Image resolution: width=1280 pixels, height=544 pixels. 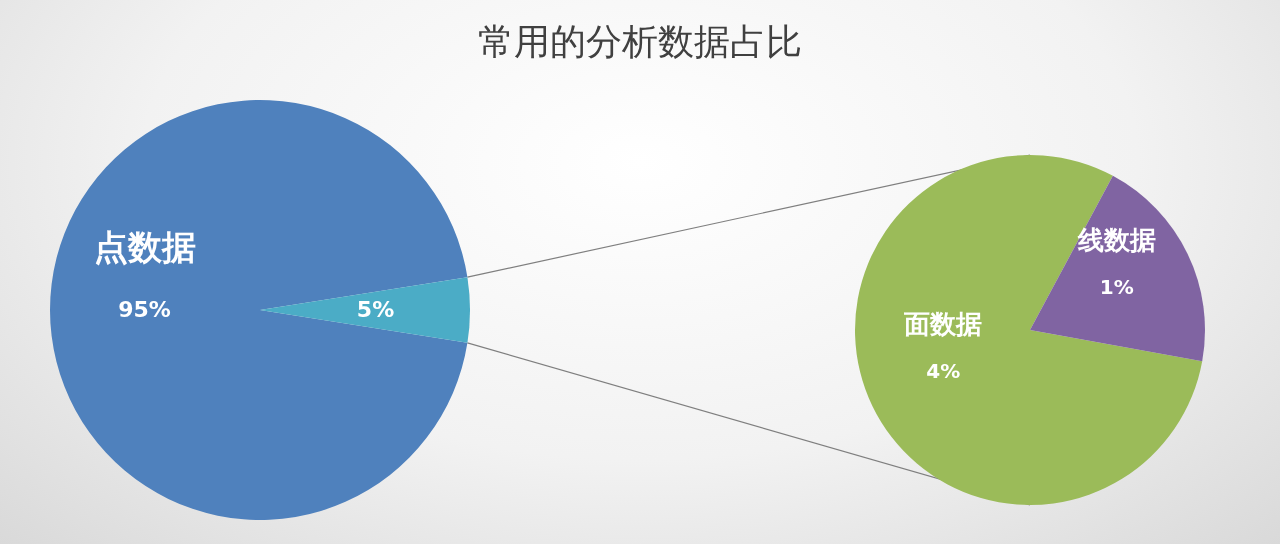 I want to click on data-label: 4%, so click(x=943, y=370).